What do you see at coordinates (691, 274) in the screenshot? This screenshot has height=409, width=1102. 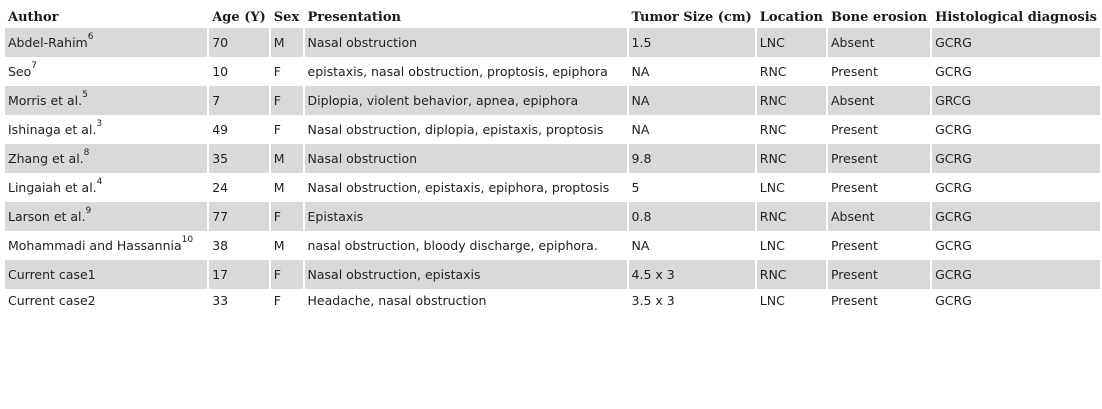 I see `cell-tumor-size: 4.5 x 3` at bounding box center [691, 274].